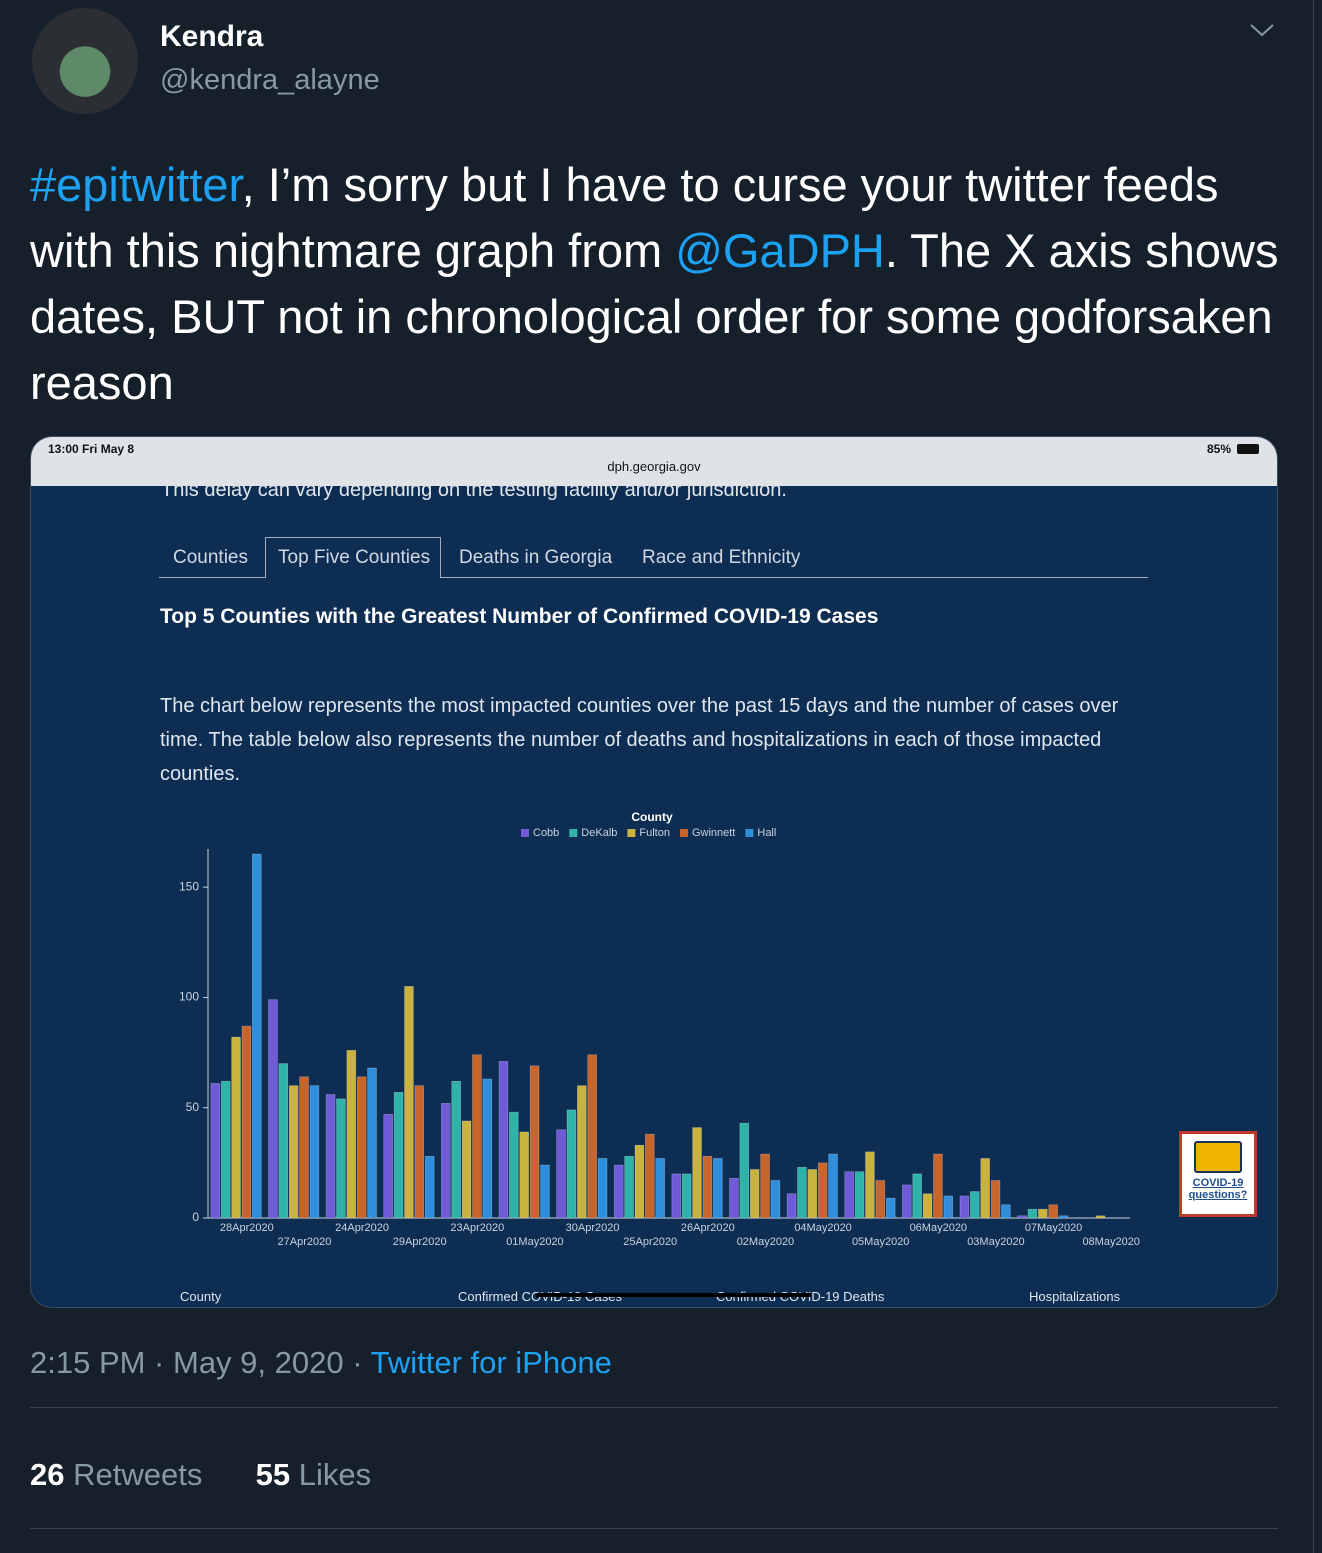  I want to click on legend-label: Cobb, so click(546, 833).